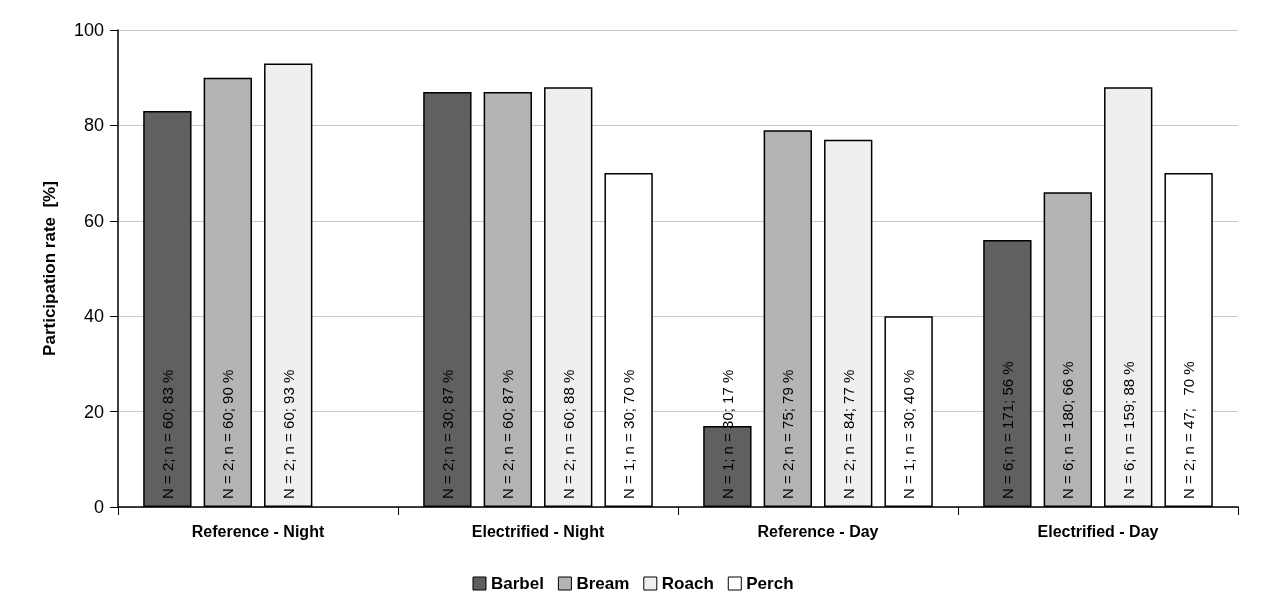  Describe the element at coordinates (568, 434) in the screenshot. I see `data-label: N = 2; n = 60; 88 %` at that location.